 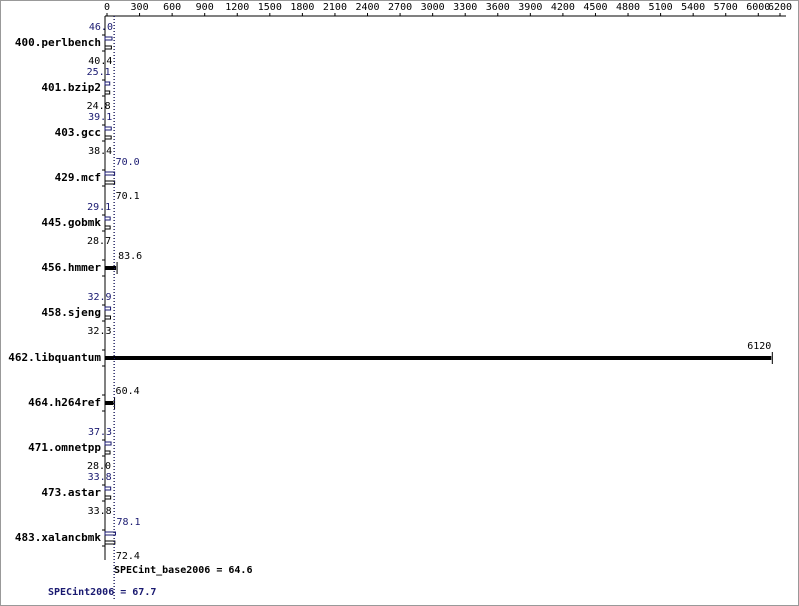 What do you see at coordinates (759, 346) in the screenshot?
I see `value-label: 6120` at bounding box center [759, 346].